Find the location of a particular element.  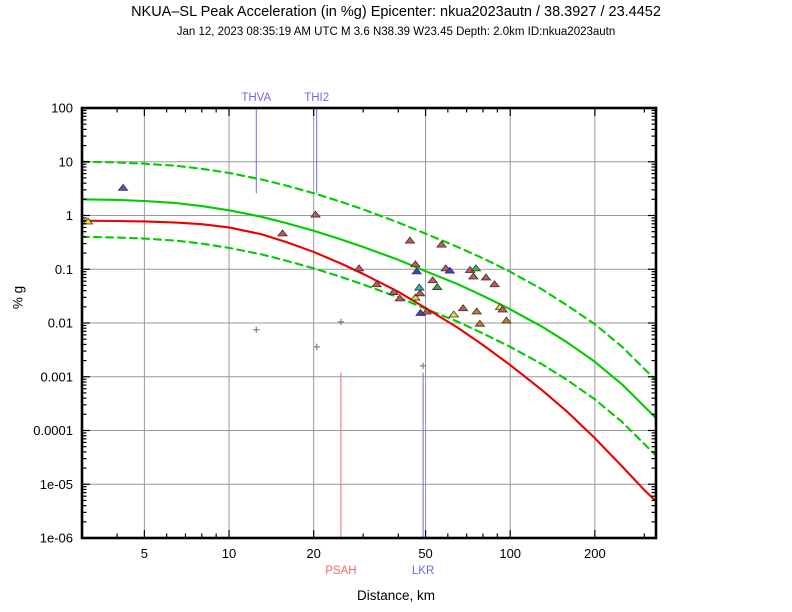

station-label-lkr: LKR is located at coordinates (423, 571).